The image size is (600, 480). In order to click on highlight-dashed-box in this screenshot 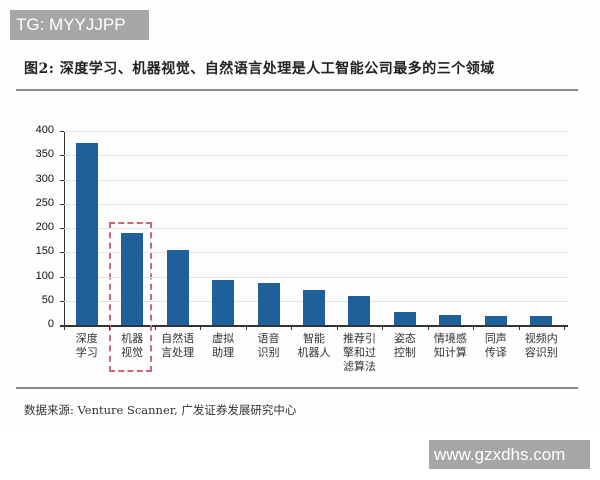, I will do `click(130, 297)`.